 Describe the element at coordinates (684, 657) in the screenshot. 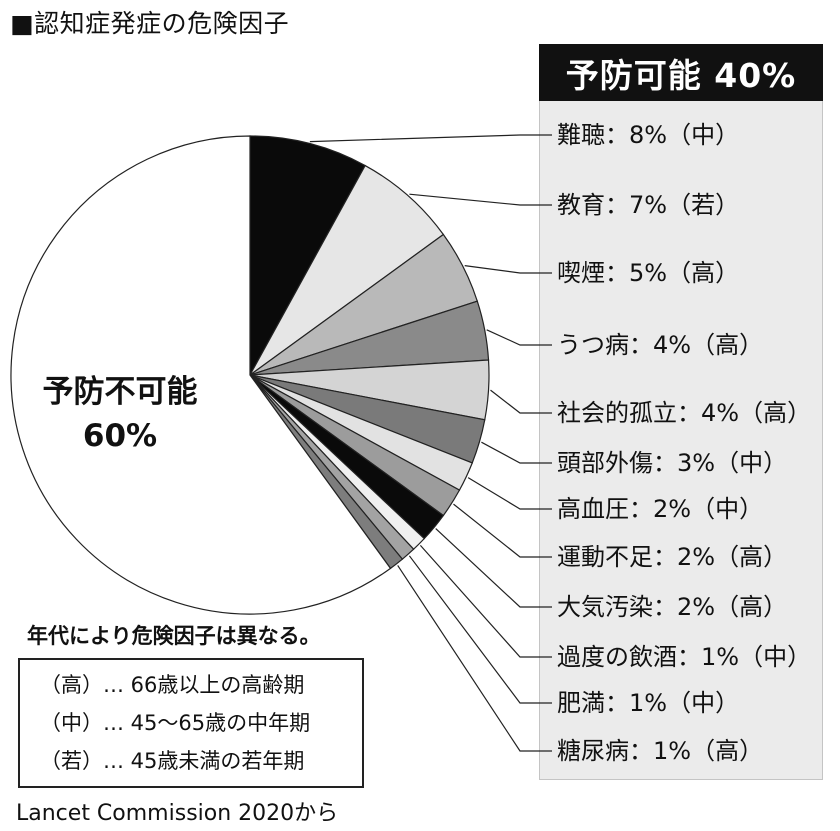

I see `factor-label-10: 過度の飲酒：1%（中）` at that location.